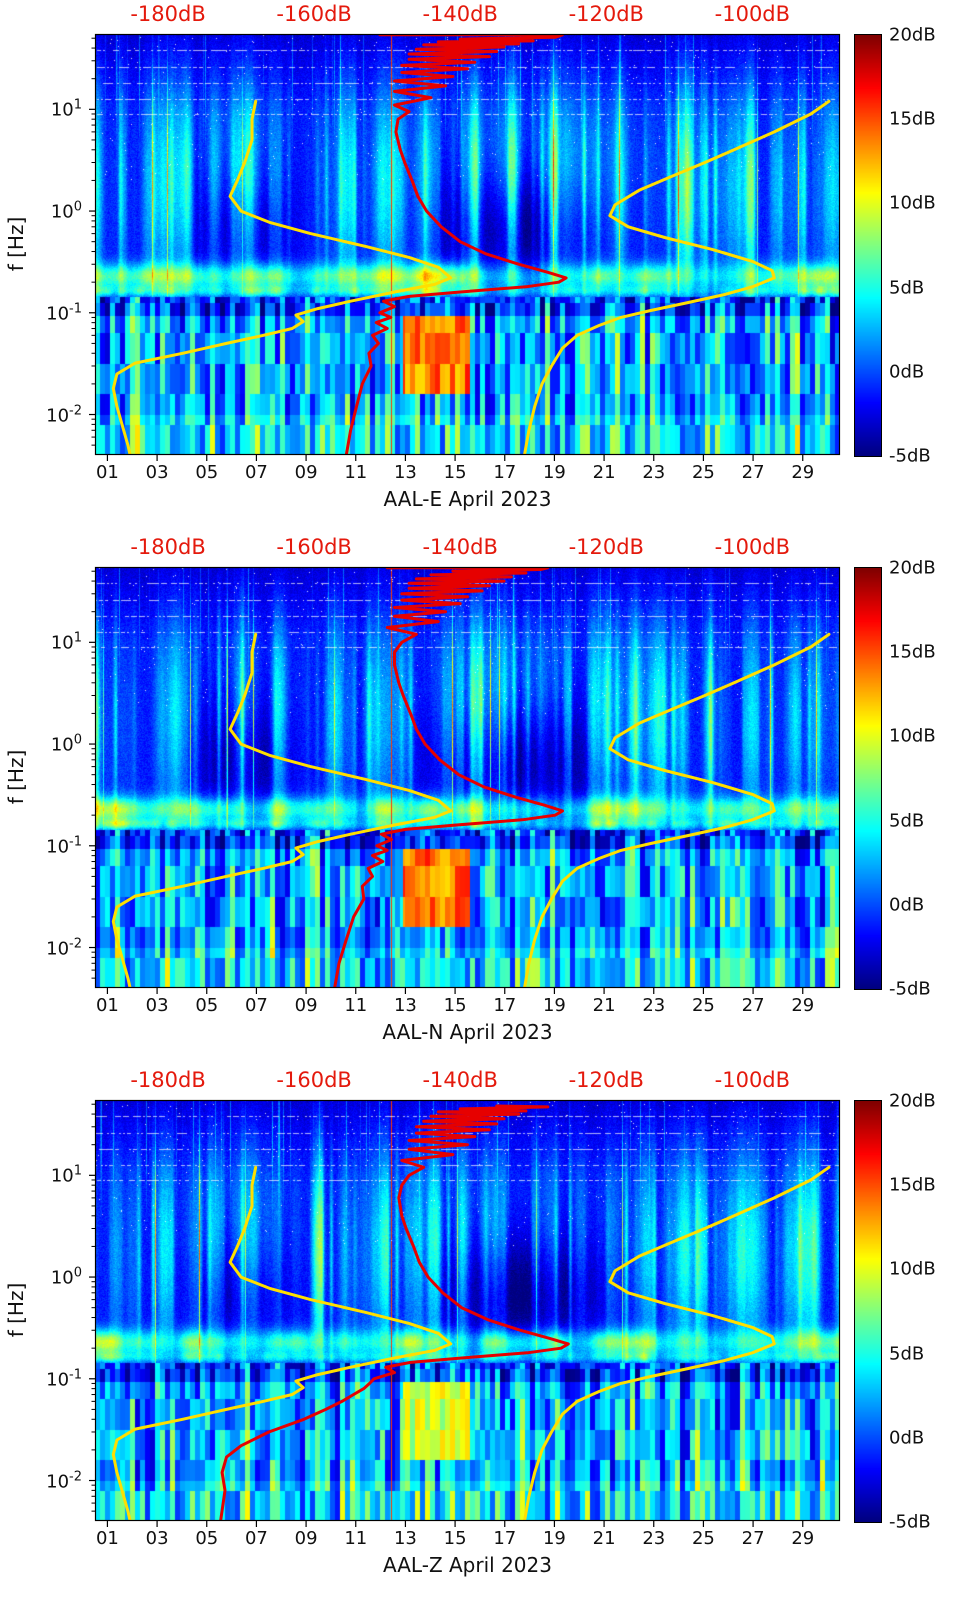 Image resolution: width=962 pixels, height=1599 pixels. What do you see at coordinates (64, 313) in the screenshot?
I see `y-tick-label: 10⁻¹` at bounding box center [64, 313].